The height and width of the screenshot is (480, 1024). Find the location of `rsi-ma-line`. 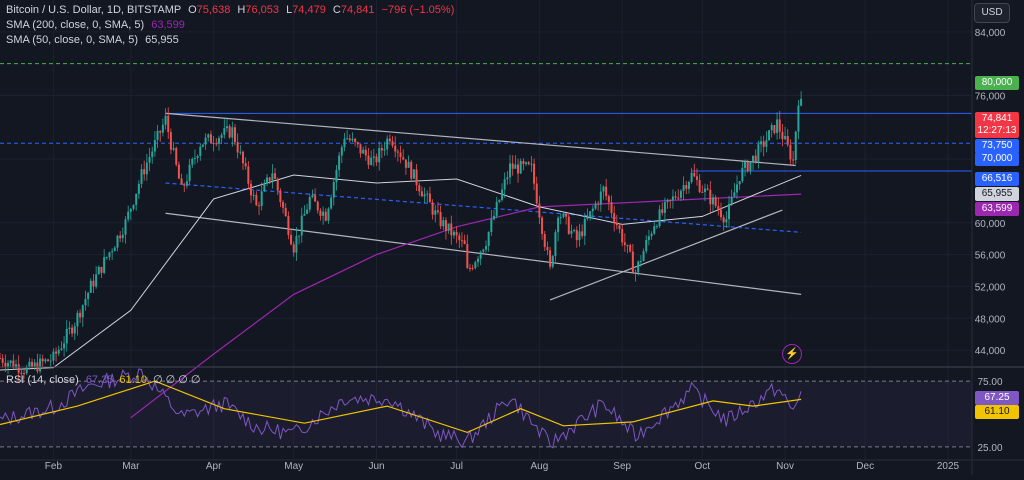

rsi-ma-line is located at coordinates (401, 407).